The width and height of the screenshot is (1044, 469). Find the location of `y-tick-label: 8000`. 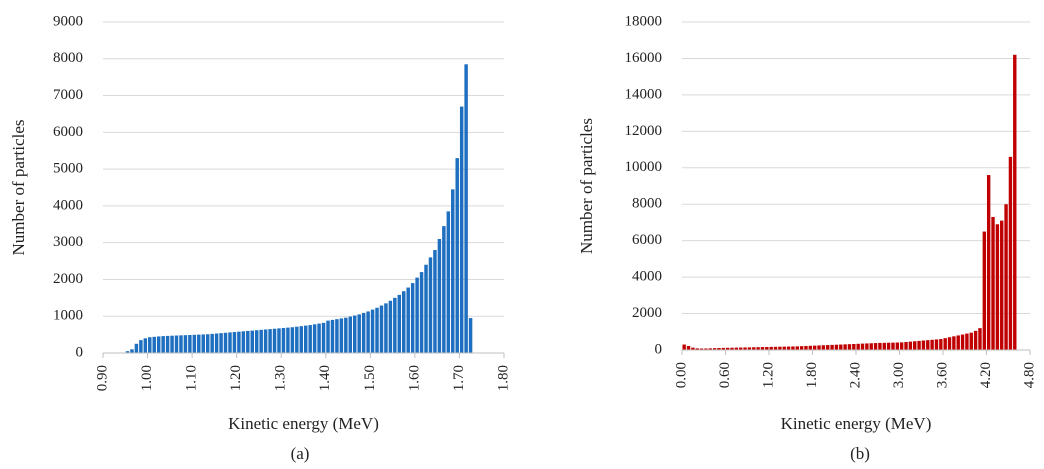

y-tick-label: 8000 is located at coordinates (68, 58).